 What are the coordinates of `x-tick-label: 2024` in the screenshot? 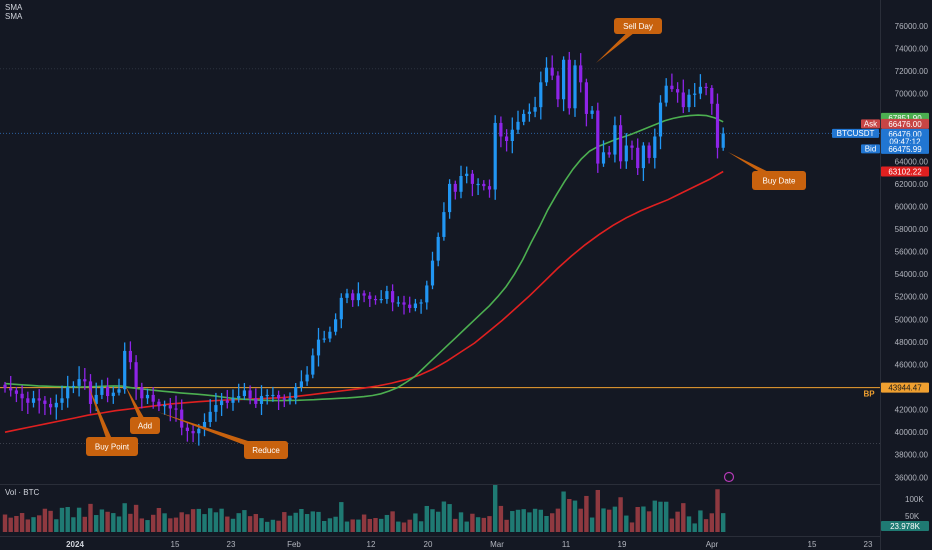 It's located at (75, 544).